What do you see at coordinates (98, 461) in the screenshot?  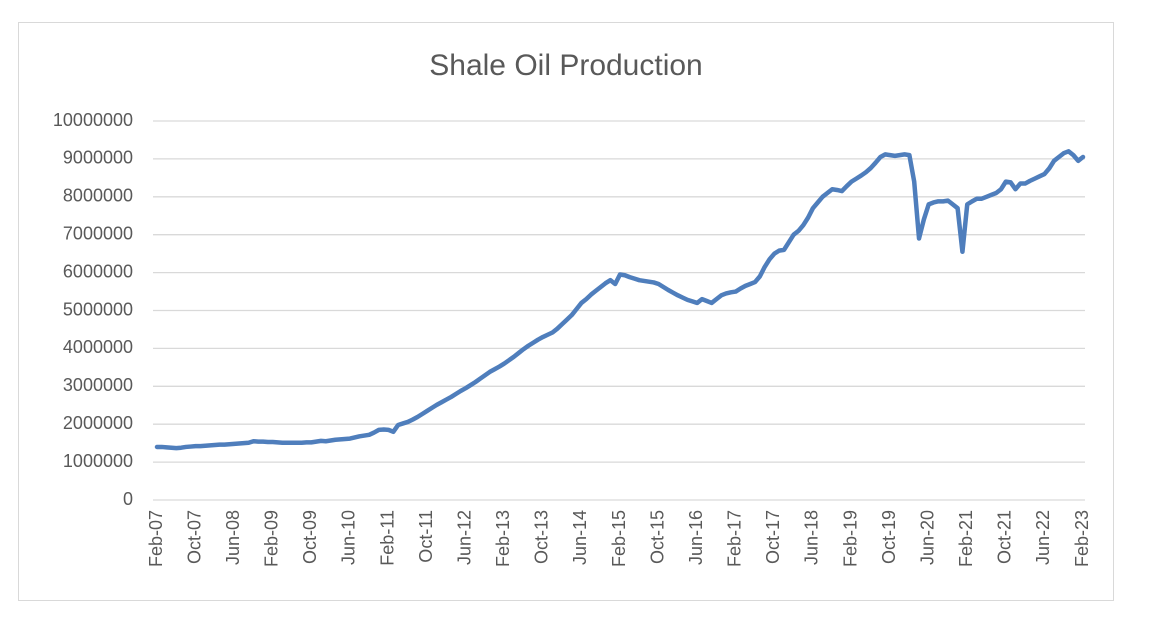 I see `y-tick-label: 1000000` at bounding box center [98, 461].